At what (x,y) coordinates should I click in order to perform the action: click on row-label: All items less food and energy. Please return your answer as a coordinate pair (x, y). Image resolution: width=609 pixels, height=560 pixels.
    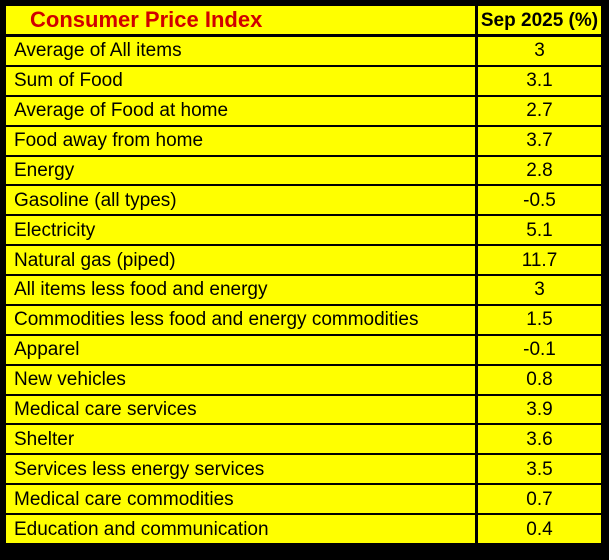
    Looking at the image, I should click on (240, 290).